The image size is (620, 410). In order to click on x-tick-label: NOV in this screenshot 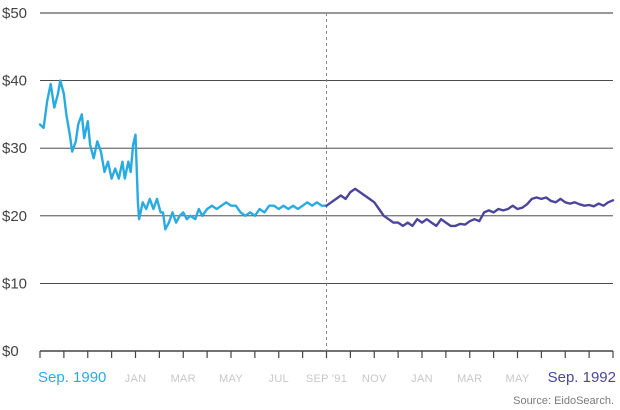, I will do `click(374, 379)`.